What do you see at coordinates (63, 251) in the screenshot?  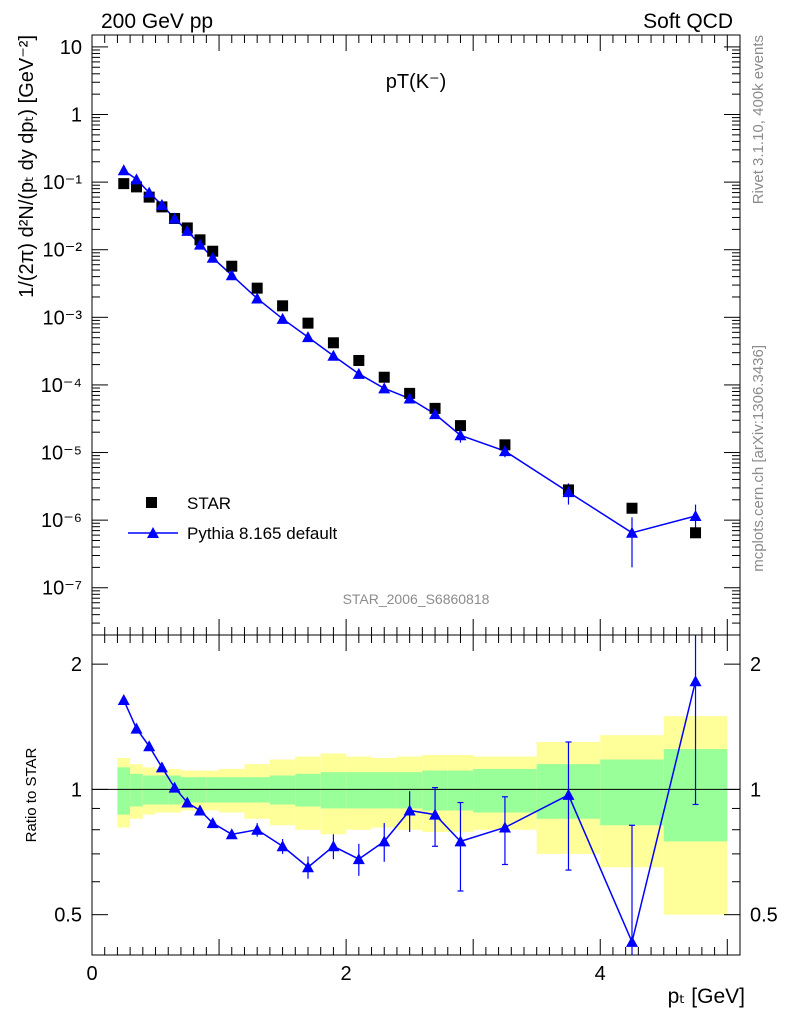 I see `main-ytick-label: 10⁻²` at bounding box center [63, 251].